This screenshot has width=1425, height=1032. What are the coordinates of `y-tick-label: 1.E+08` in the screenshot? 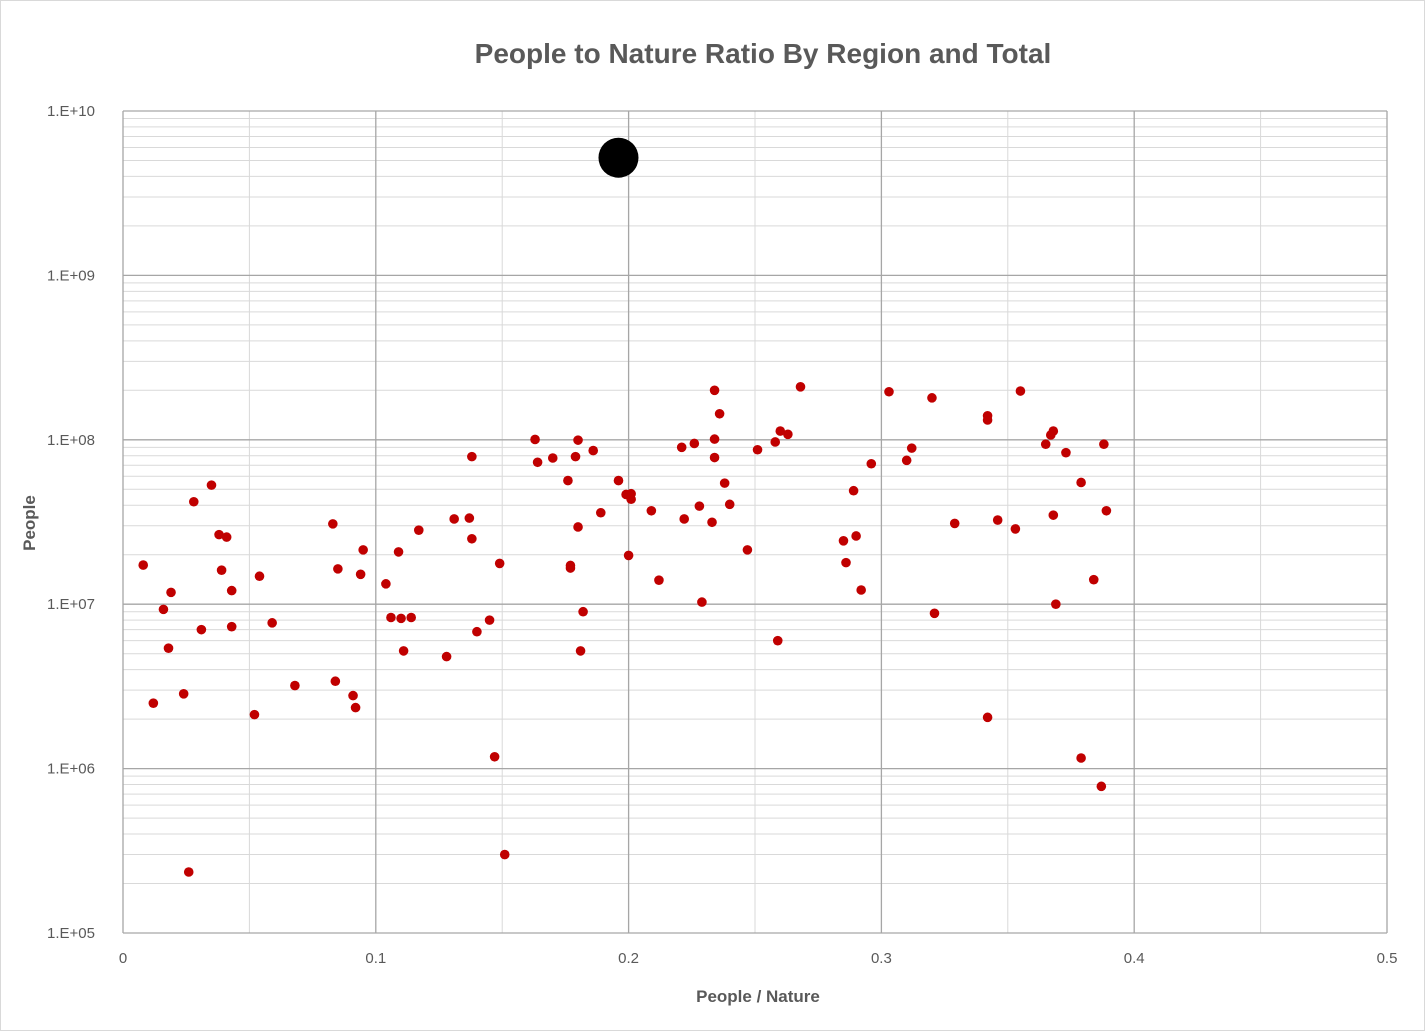 It's located at (71, 440).